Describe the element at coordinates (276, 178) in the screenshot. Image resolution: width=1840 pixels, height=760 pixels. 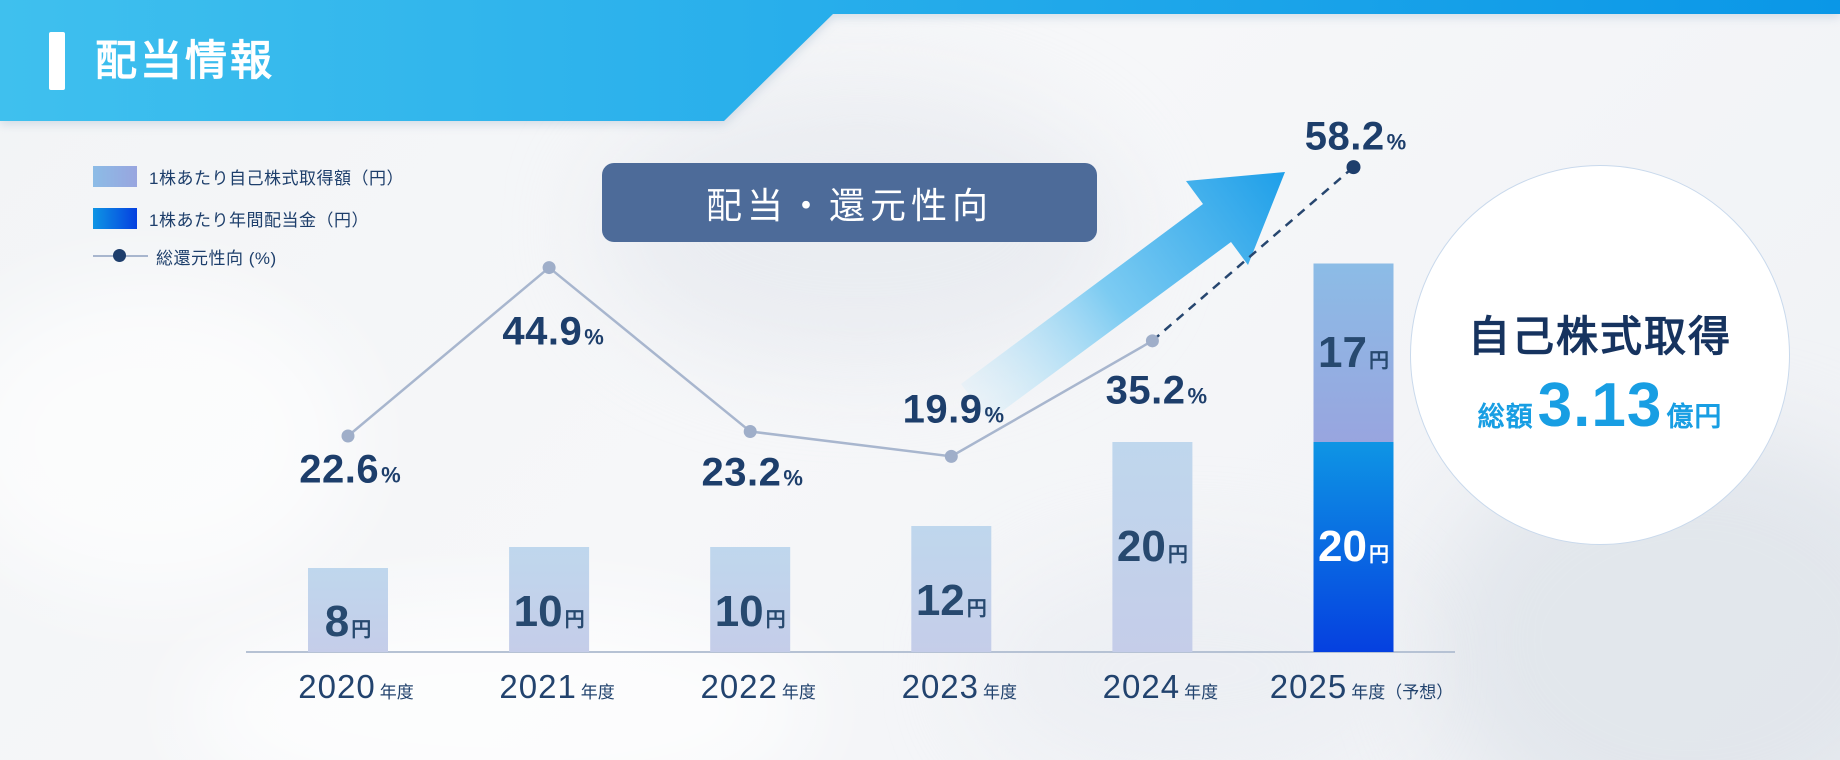
I see `legend-label: 1株あたり自己株式取得額（円）` at that location.